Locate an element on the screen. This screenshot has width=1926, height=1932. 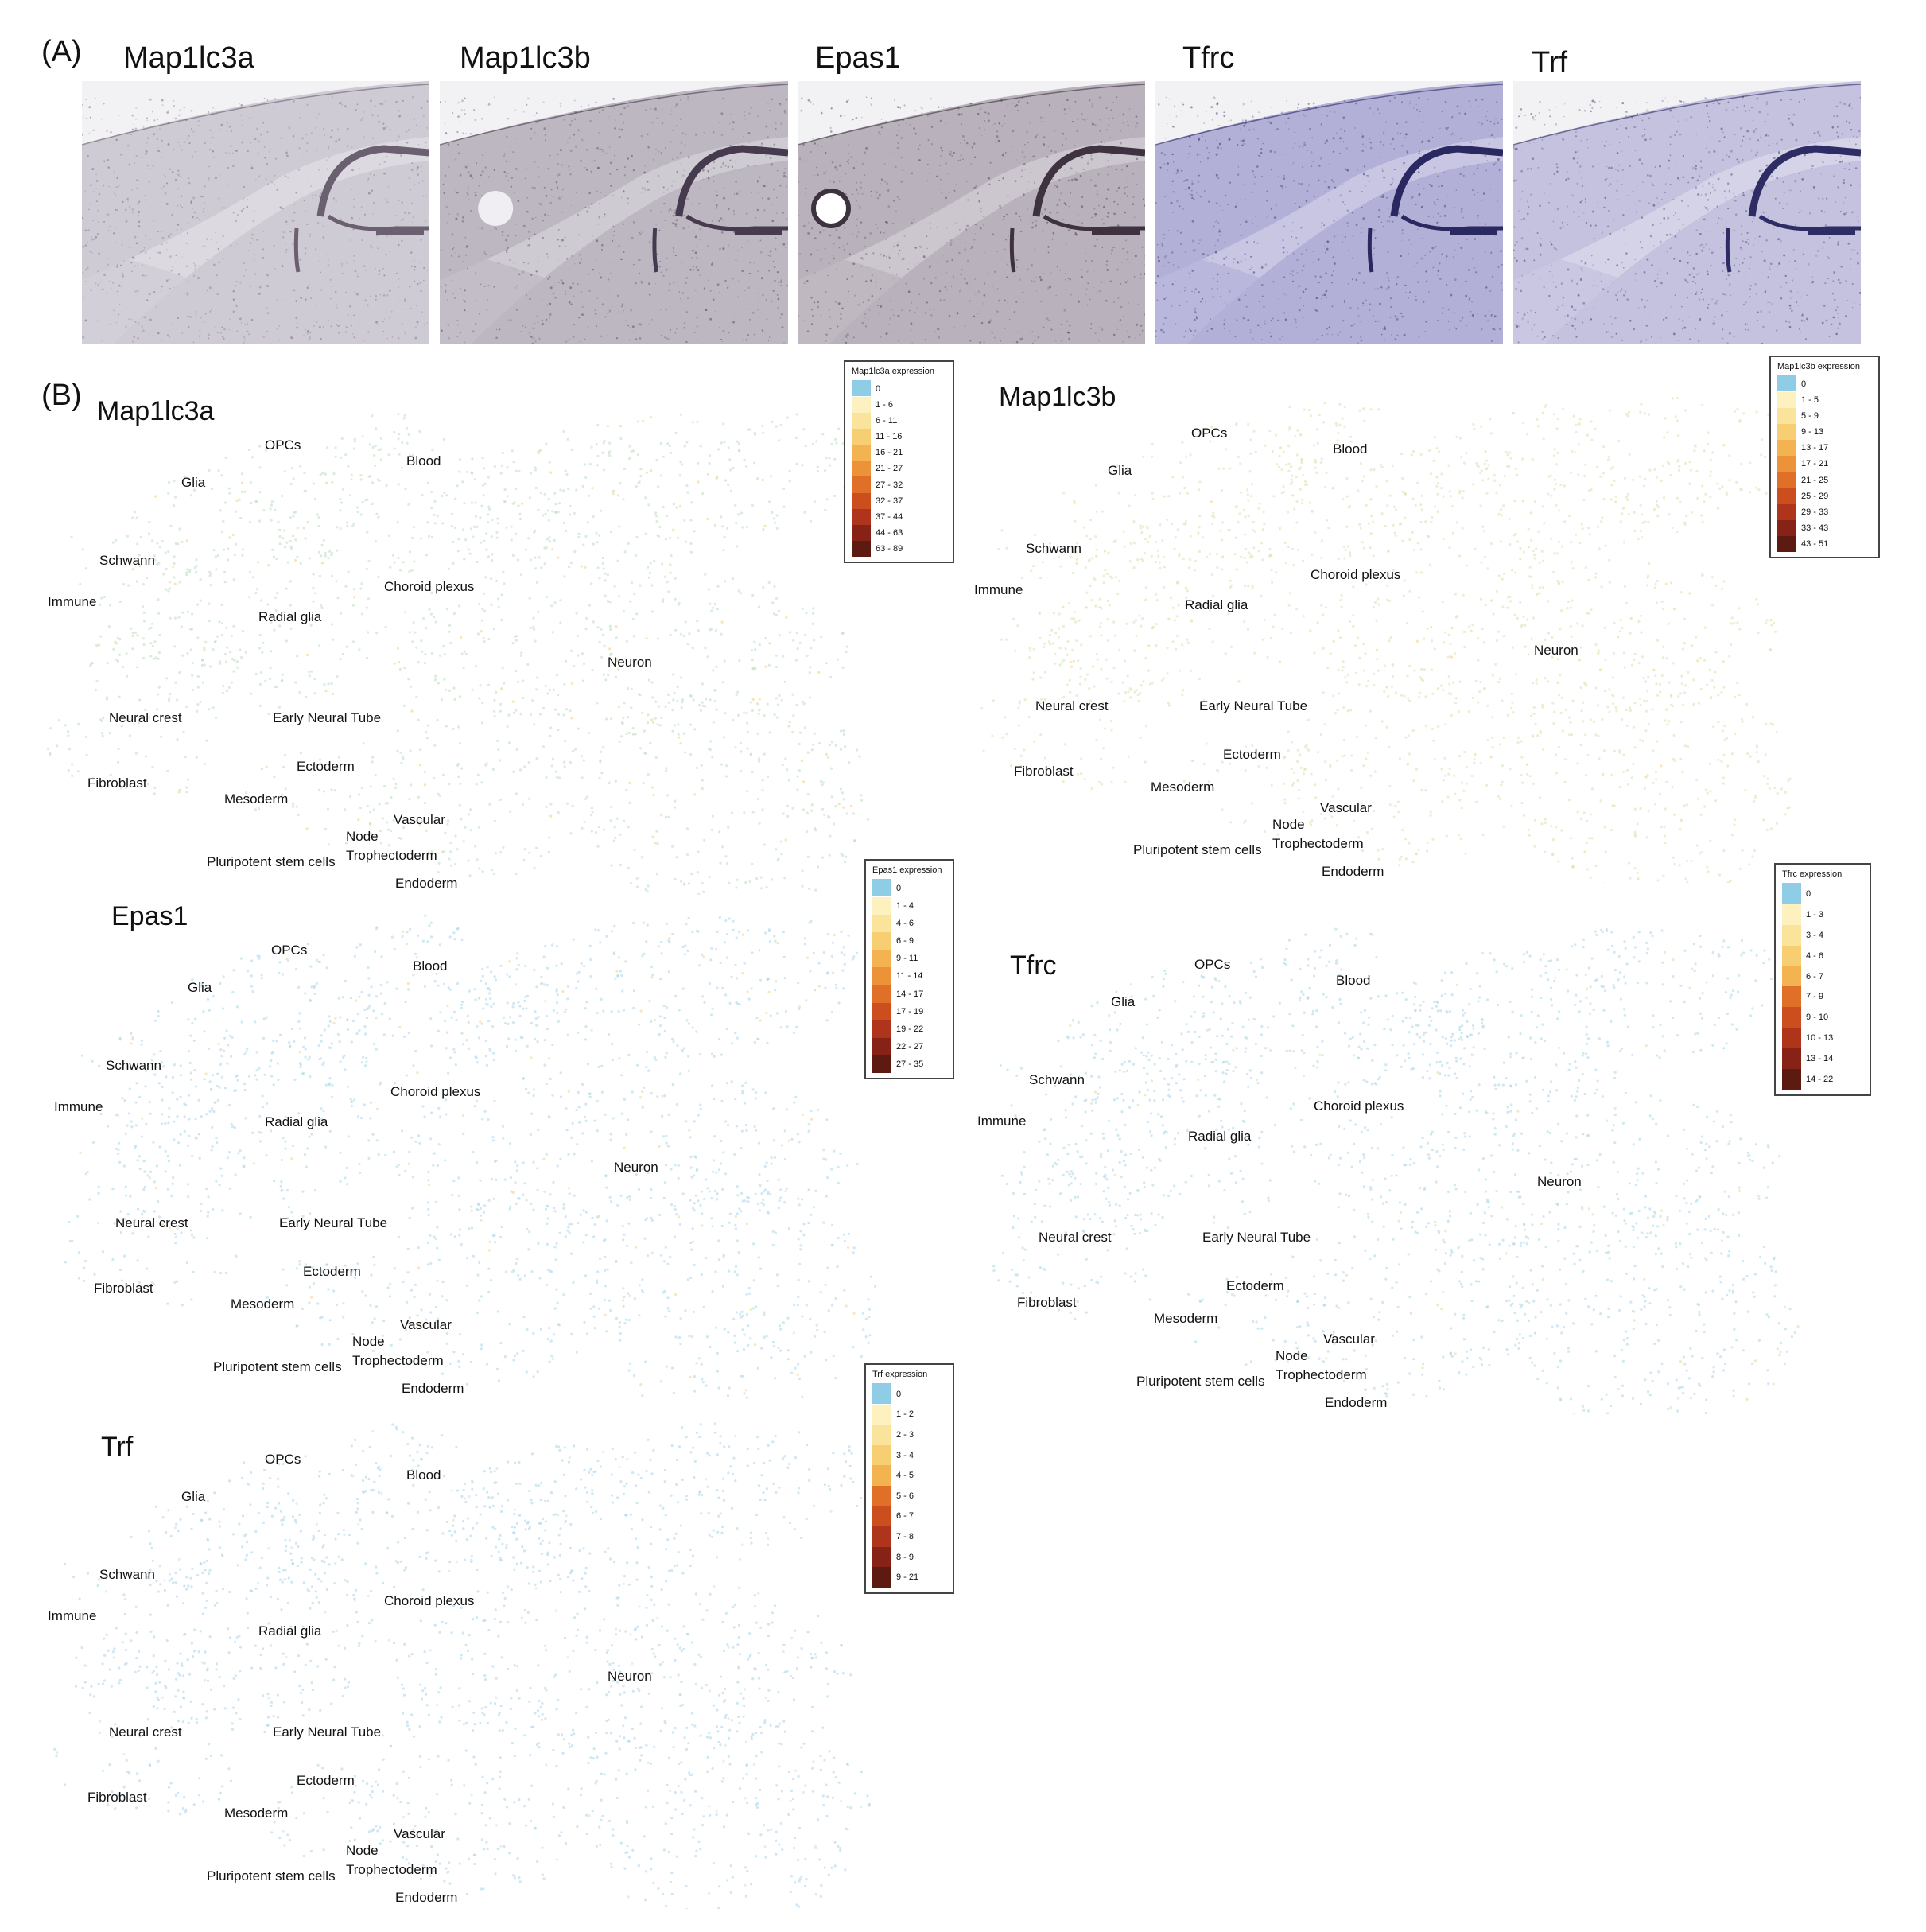
cluster-label-schwann-map1lc3b: Schwann is located at coordinates (1053, 548).